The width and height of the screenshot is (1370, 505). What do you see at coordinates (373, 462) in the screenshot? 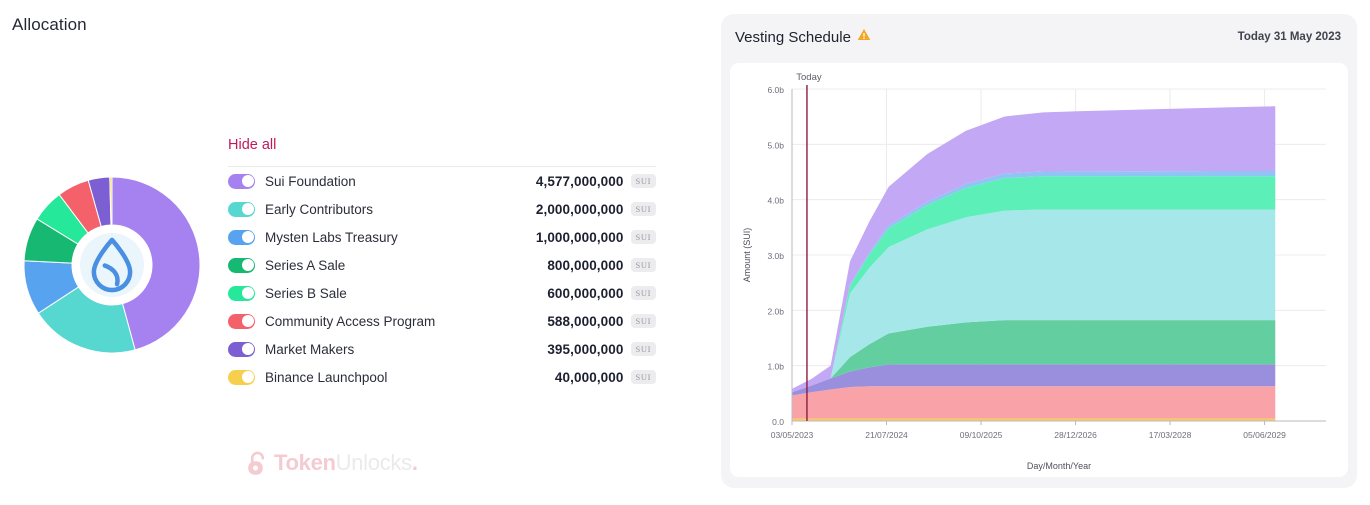
I see `watermark-light-text: Unlocks` at bounding box center [373, 462].